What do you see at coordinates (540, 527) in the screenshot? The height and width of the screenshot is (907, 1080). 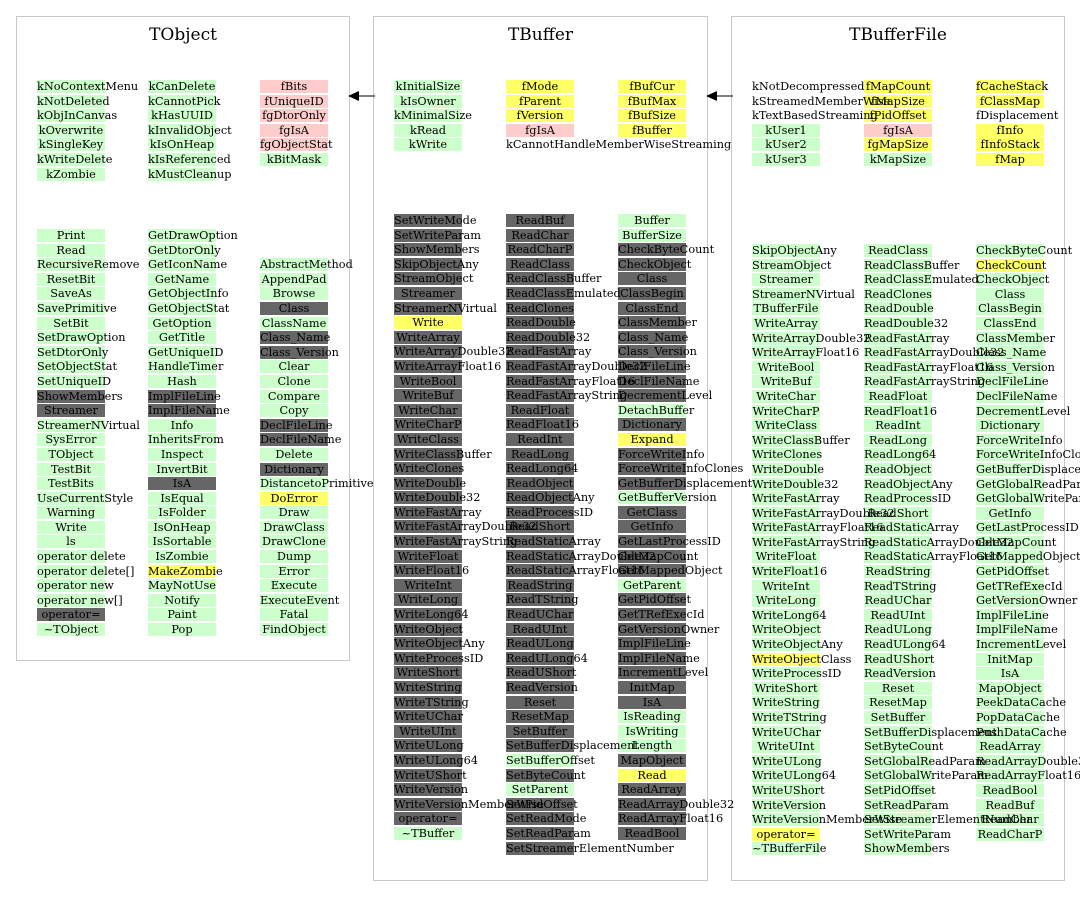 I see `member-label: ReadShort` at bounding box center [540, 527].